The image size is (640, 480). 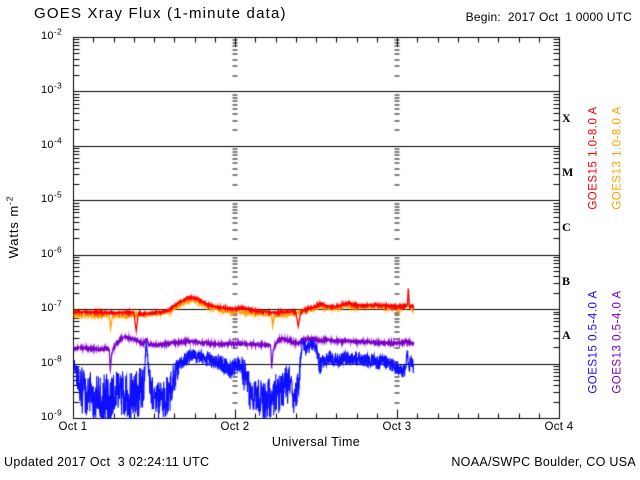 I want to click on x-tick-label: Oct 2, so click(x=235, y=427).